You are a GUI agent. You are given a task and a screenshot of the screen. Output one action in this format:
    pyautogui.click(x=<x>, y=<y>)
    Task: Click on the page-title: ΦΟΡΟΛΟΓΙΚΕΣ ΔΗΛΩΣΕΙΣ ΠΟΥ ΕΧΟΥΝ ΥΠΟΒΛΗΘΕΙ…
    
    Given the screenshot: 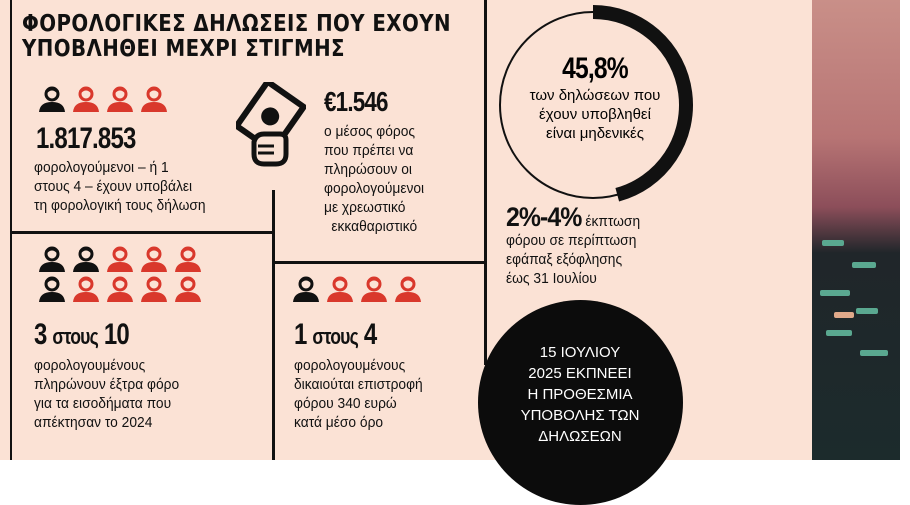 What is the action you would take?
    pyautogui.click(x=236, y=37)
    